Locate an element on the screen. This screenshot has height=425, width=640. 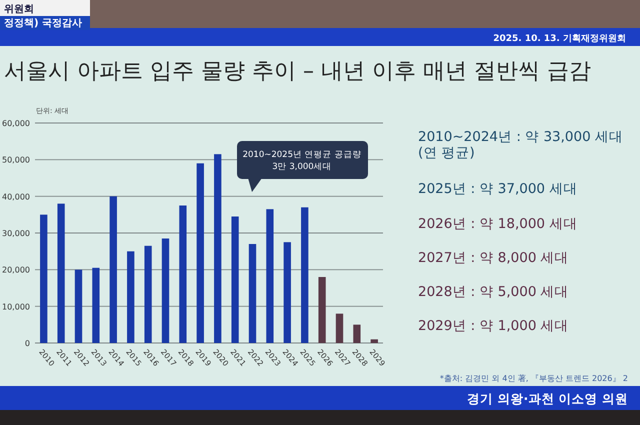
y-tick-label: 0 is located at coordinates (27, 343).